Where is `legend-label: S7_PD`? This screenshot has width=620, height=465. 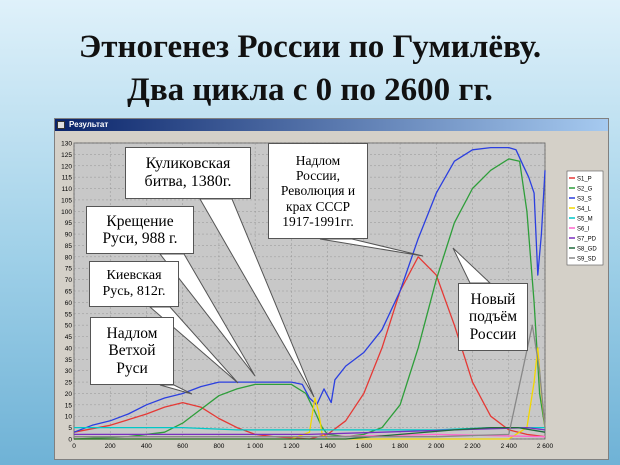
legend-label: S7_PD is located at coordinates (587, 239).